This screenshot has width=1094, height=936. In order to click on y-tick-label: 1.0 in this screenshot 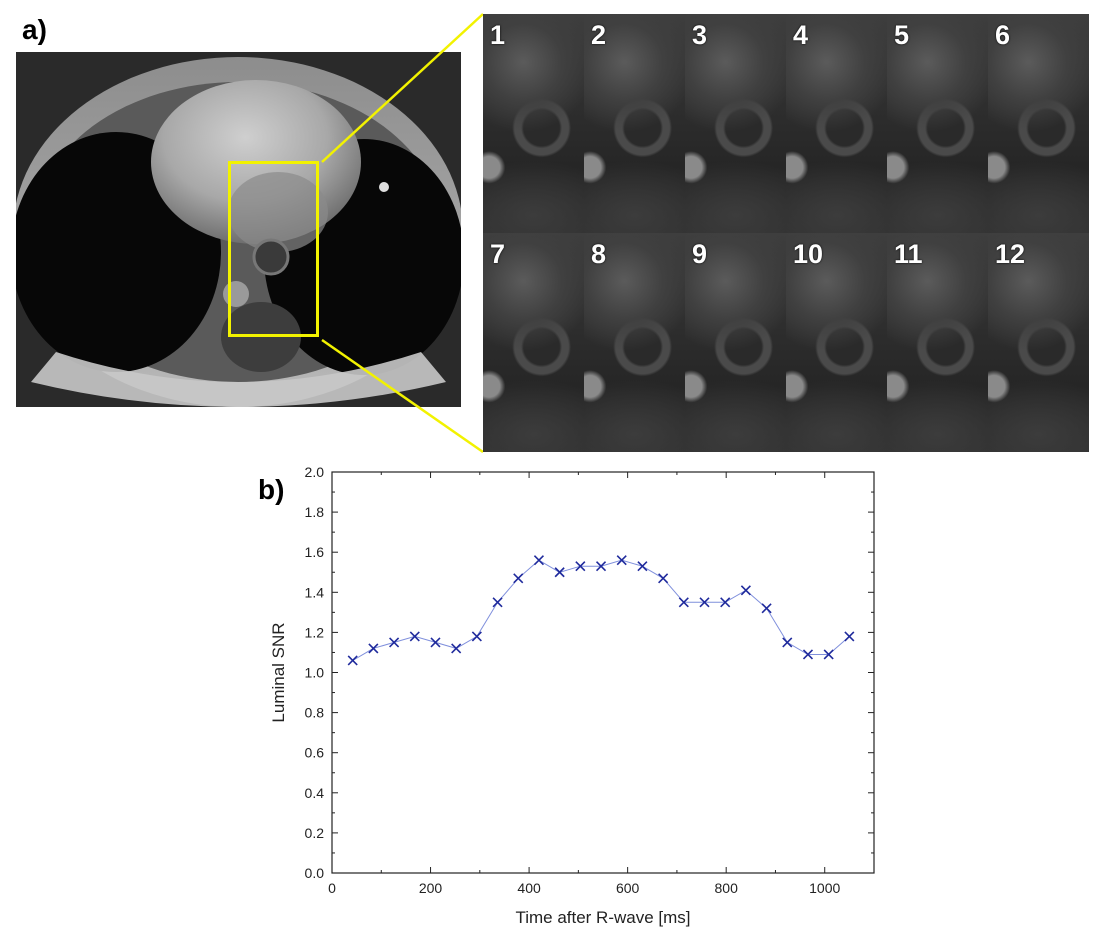, I will do `click(315, 673)`.